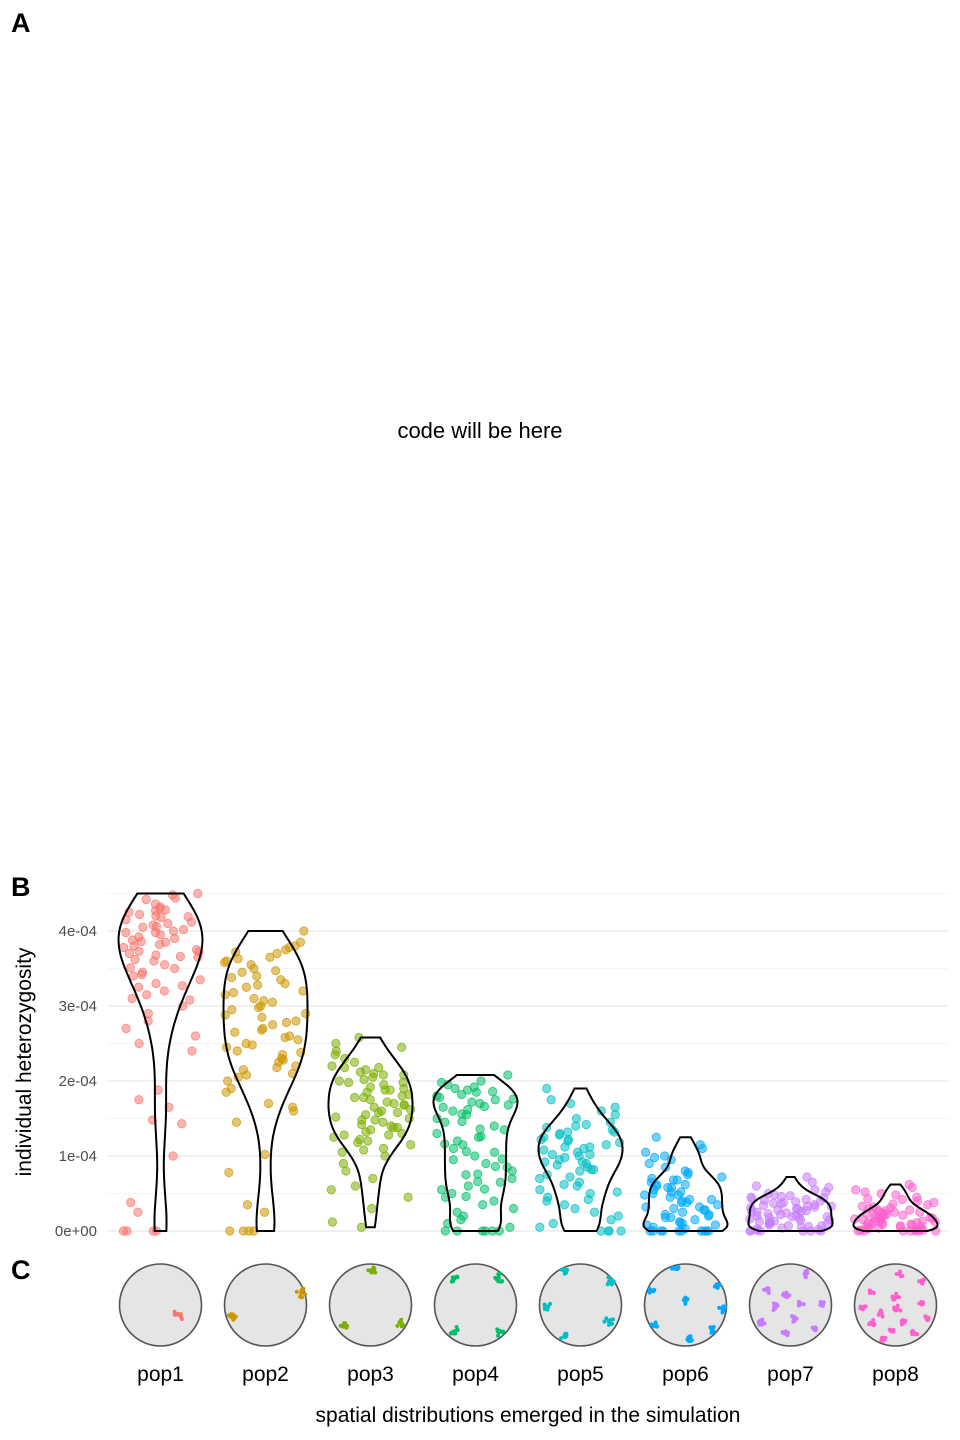 Image resolution: width=960 pixels, height=1440 pixels. What do you see at coordinates (895, 1207) in the screenshot?
I see `violin-pop8` at bounding box center [895, 1207].